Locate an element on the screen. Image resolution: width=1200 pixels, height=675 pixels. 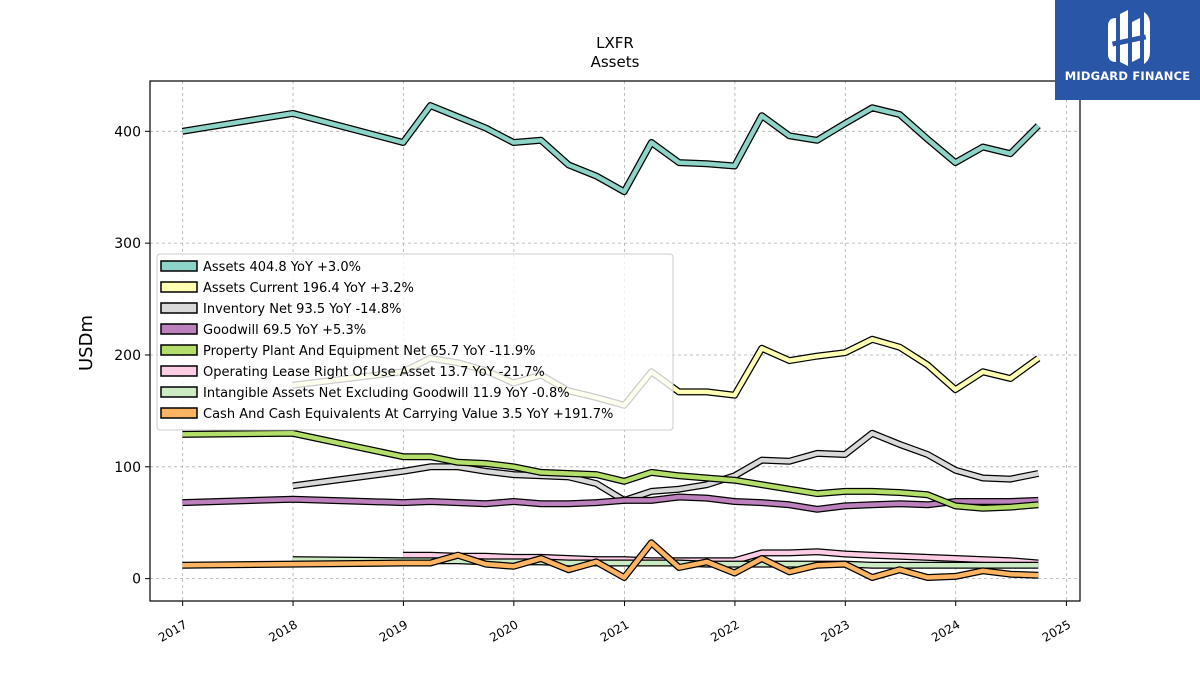
brand-logo: MIDGARD FINANCE is located at coordinates (1127, 50).